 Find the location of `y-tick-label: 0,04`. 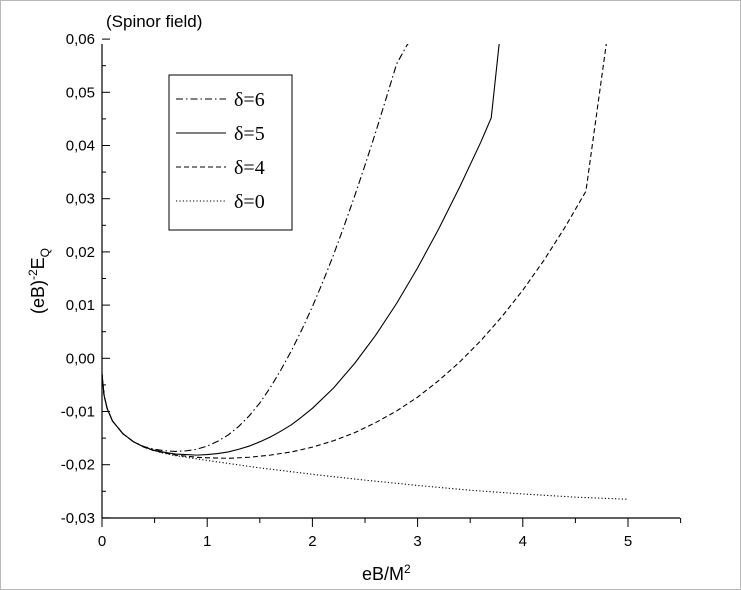

y-tick-label: 0,04 is located at coordinates (80, 146).